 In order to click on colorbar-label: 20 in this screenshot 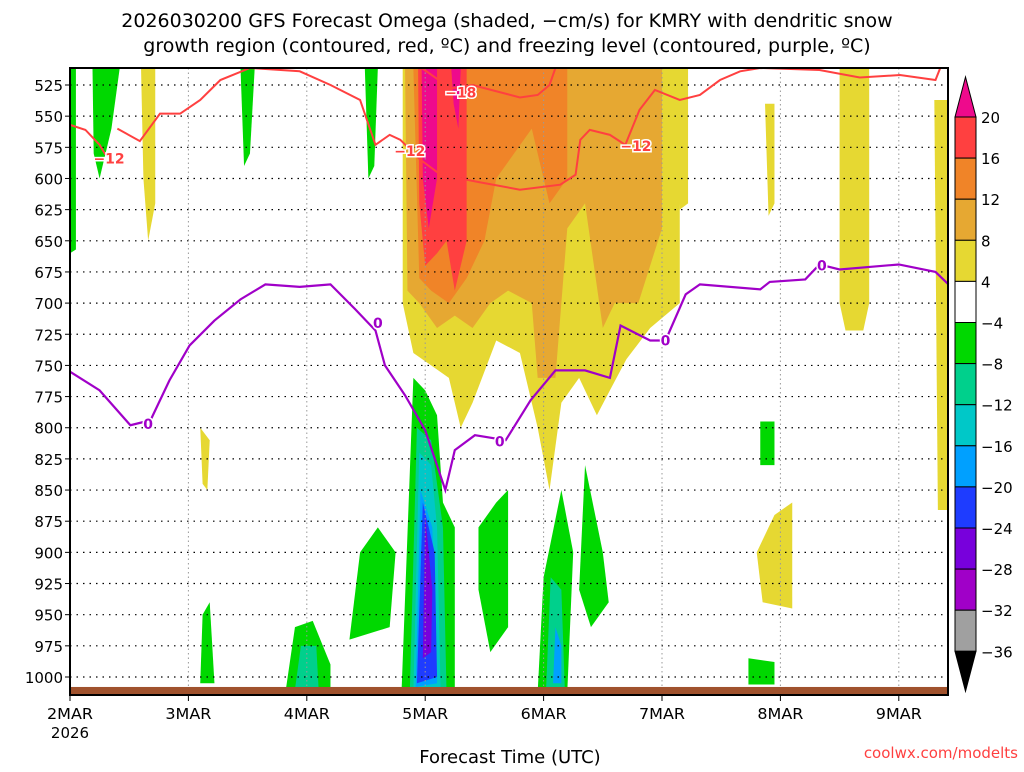, I will do `click(990, 118)`.